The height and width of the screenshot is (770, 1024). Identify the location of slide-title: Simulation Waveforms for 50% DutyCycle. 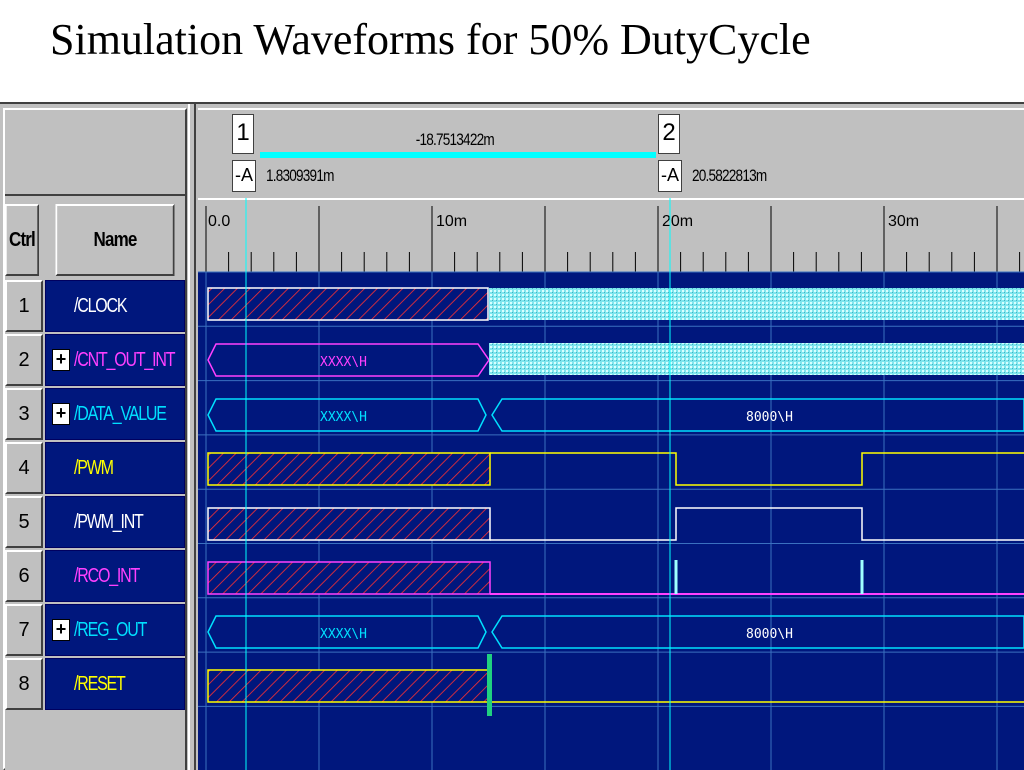
(430, 39).